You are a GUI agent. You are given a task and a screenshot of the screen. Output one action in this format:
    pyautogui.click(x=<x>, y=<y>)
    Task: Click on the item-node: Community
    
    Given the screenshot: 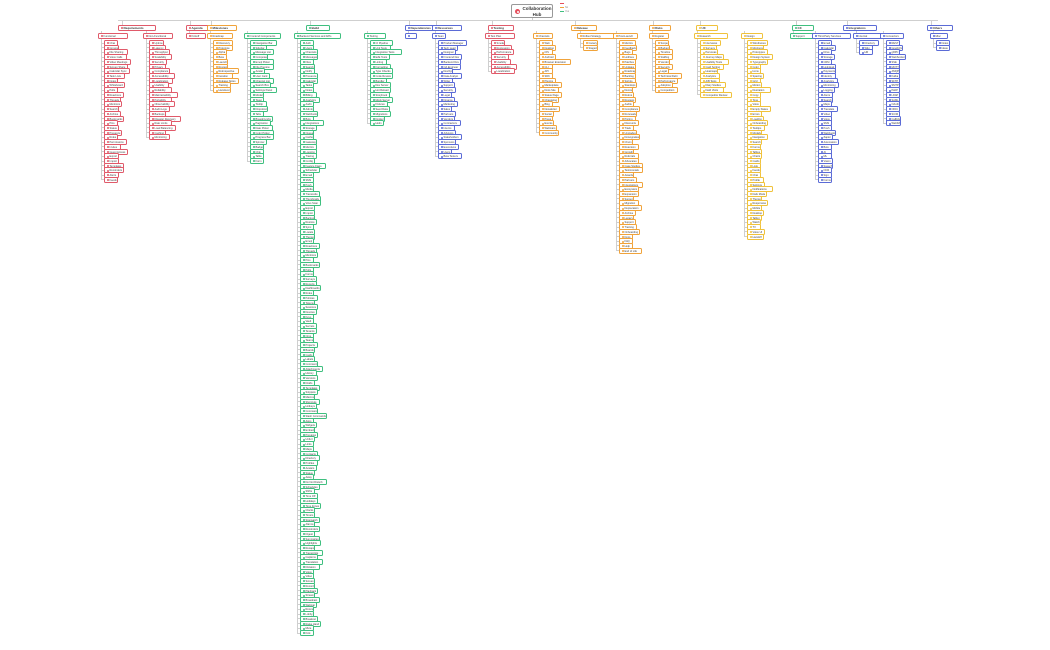 What is the action you would take?
    pyautogui.click(x=549, y=132)
    